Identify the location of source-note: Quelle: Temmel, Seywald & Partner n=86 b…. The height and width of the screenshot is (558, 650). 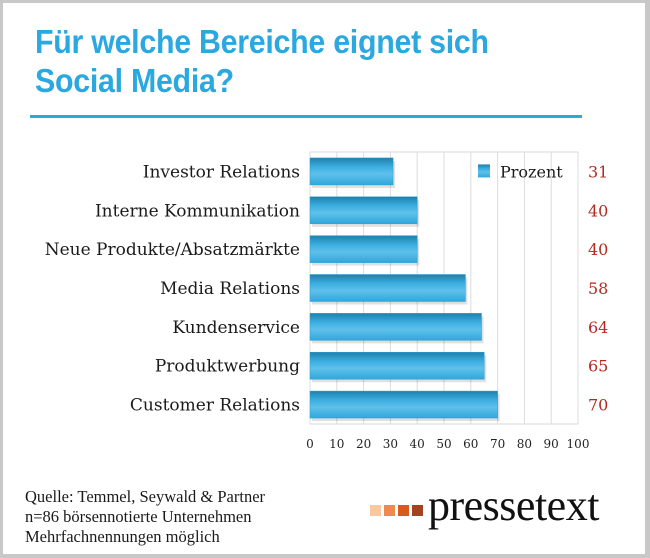
(145, 517).